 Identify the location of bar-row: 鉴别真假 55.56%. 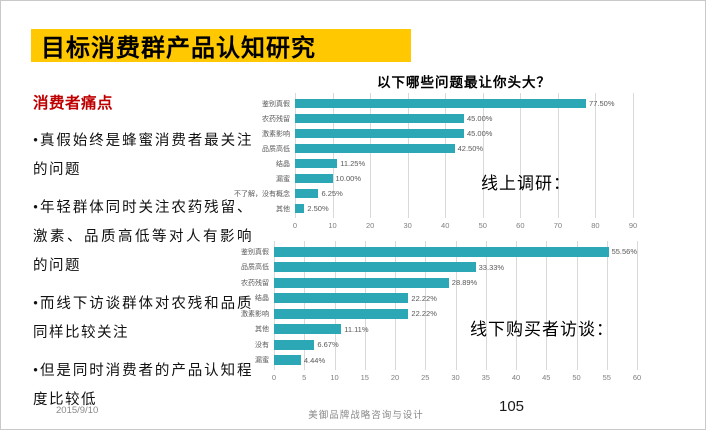
(439, 252).